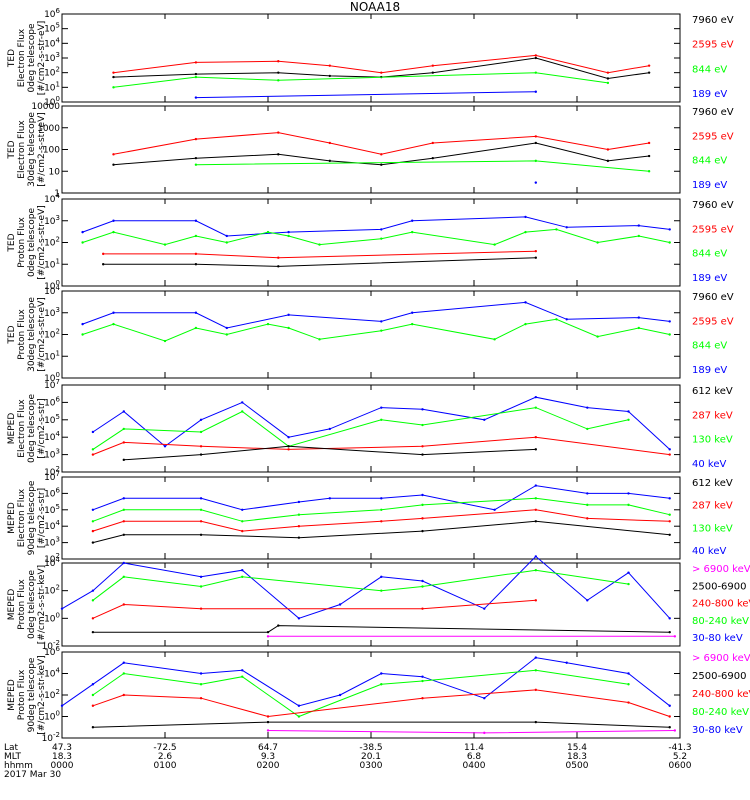  I want to click on y-tick-label: 10¹, so click(52, 86).